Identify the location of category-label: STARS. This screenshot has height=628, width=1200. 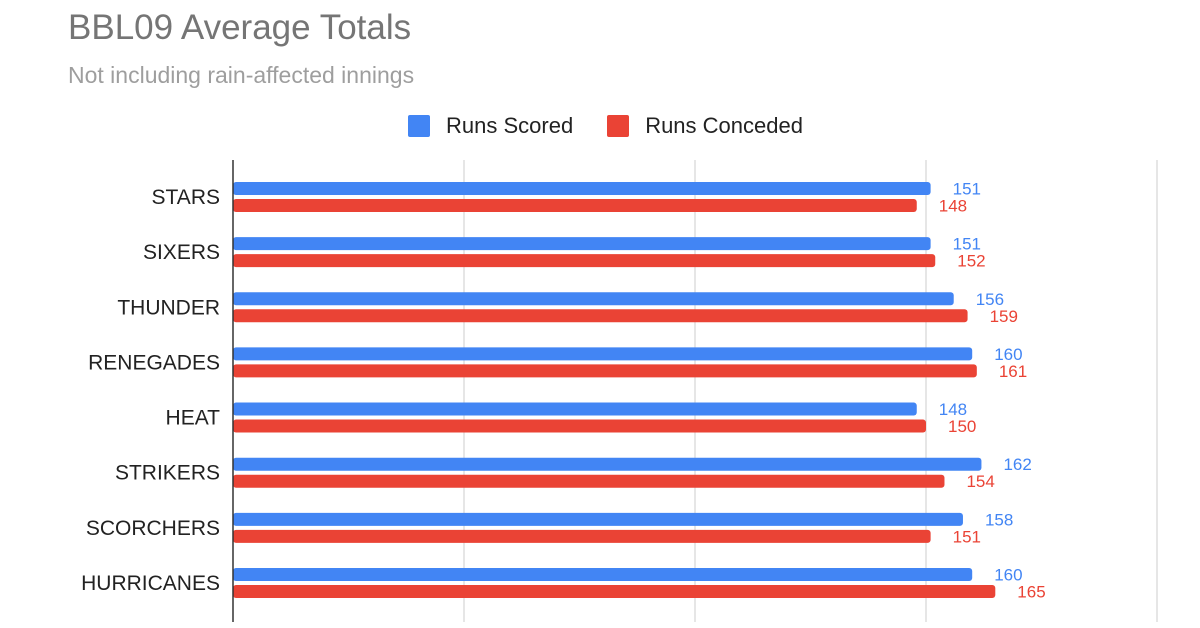
(186, 197).